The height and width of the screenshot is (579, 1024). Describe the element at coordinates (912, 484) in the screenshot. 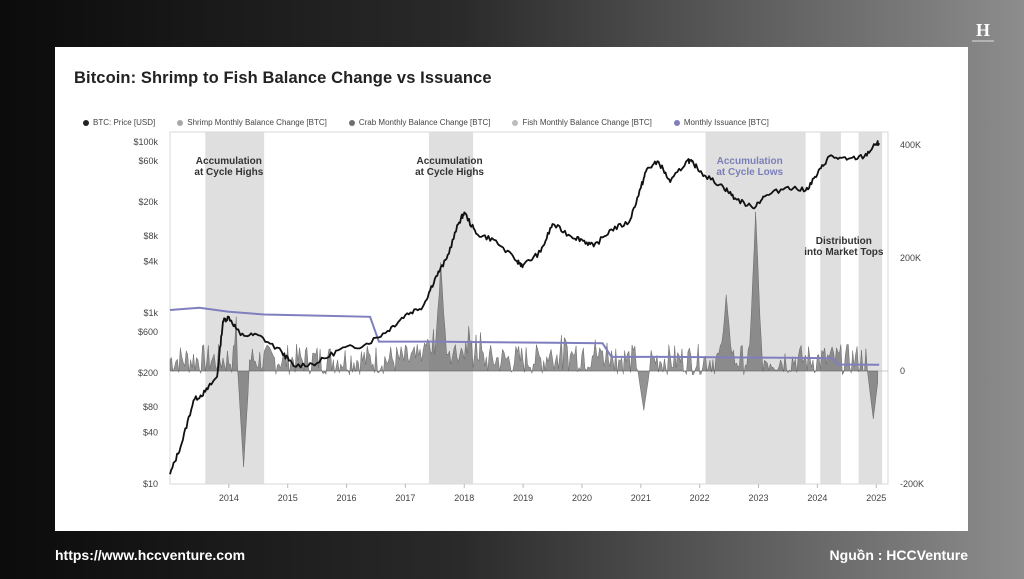

I see `y-right-tick-label: -200K` at that location.